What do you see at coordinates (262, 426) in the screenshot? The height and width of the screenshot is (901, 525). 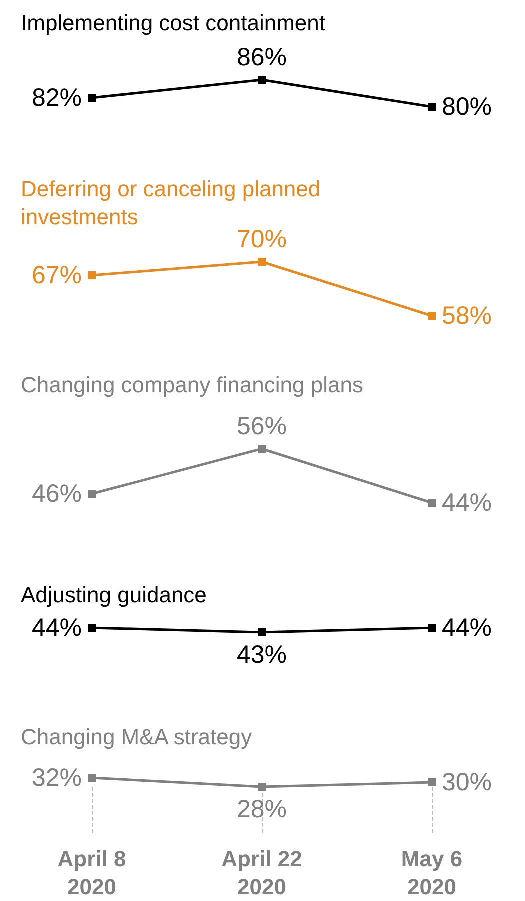 I see `data-label: 56%` at bounding box center [262, 426].